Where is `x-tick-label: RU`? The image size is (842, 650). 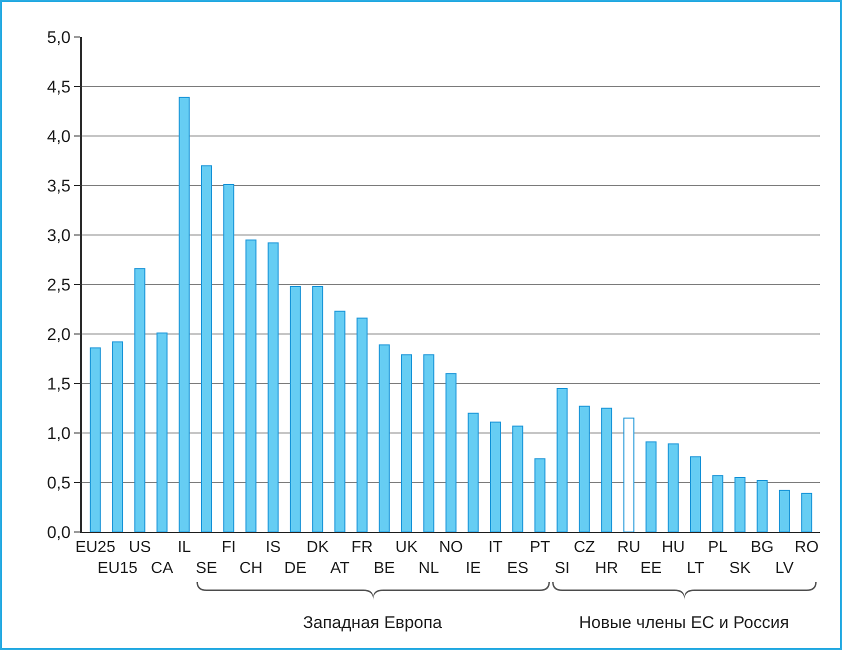 x-tick-label: RU is located at coordinates (628, 547).